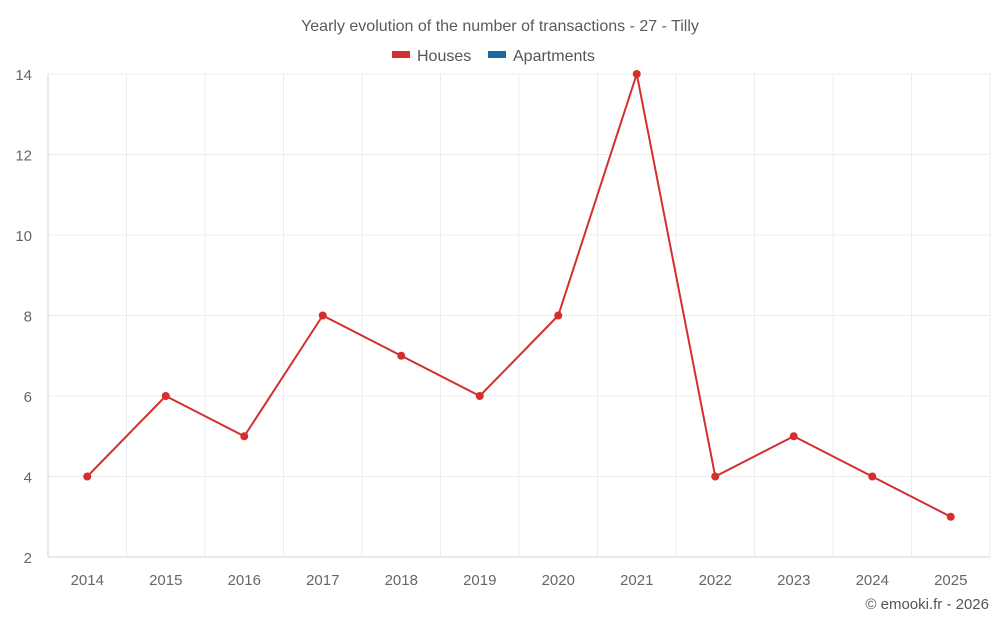 The width and height of the screenshot is (1000, 625). I want to click on legend-swatch-apartments, so click(497, 54).